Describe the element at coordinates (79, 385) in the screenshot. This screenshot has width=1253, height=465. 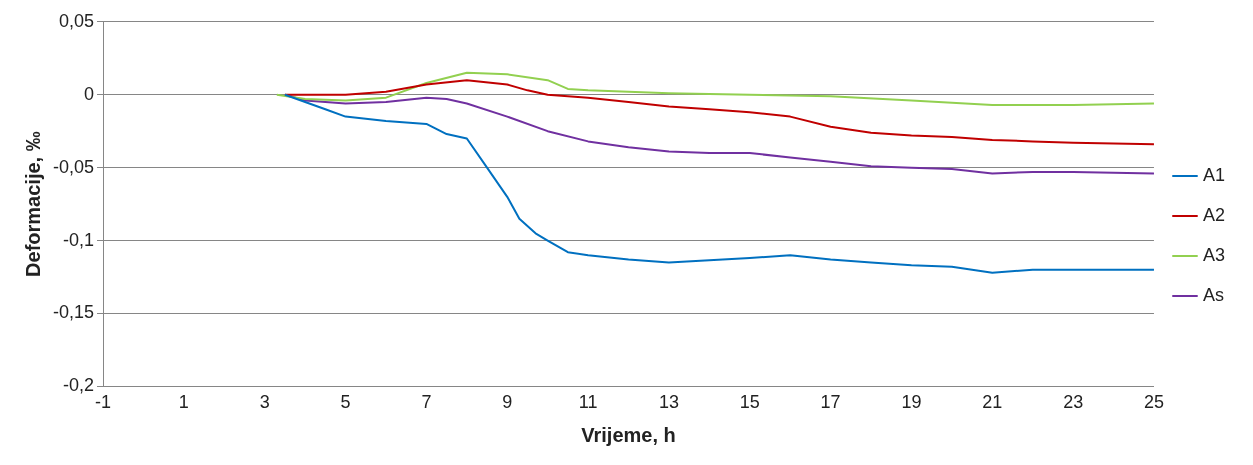
I see `y-tick-label: -0,2` at that location.